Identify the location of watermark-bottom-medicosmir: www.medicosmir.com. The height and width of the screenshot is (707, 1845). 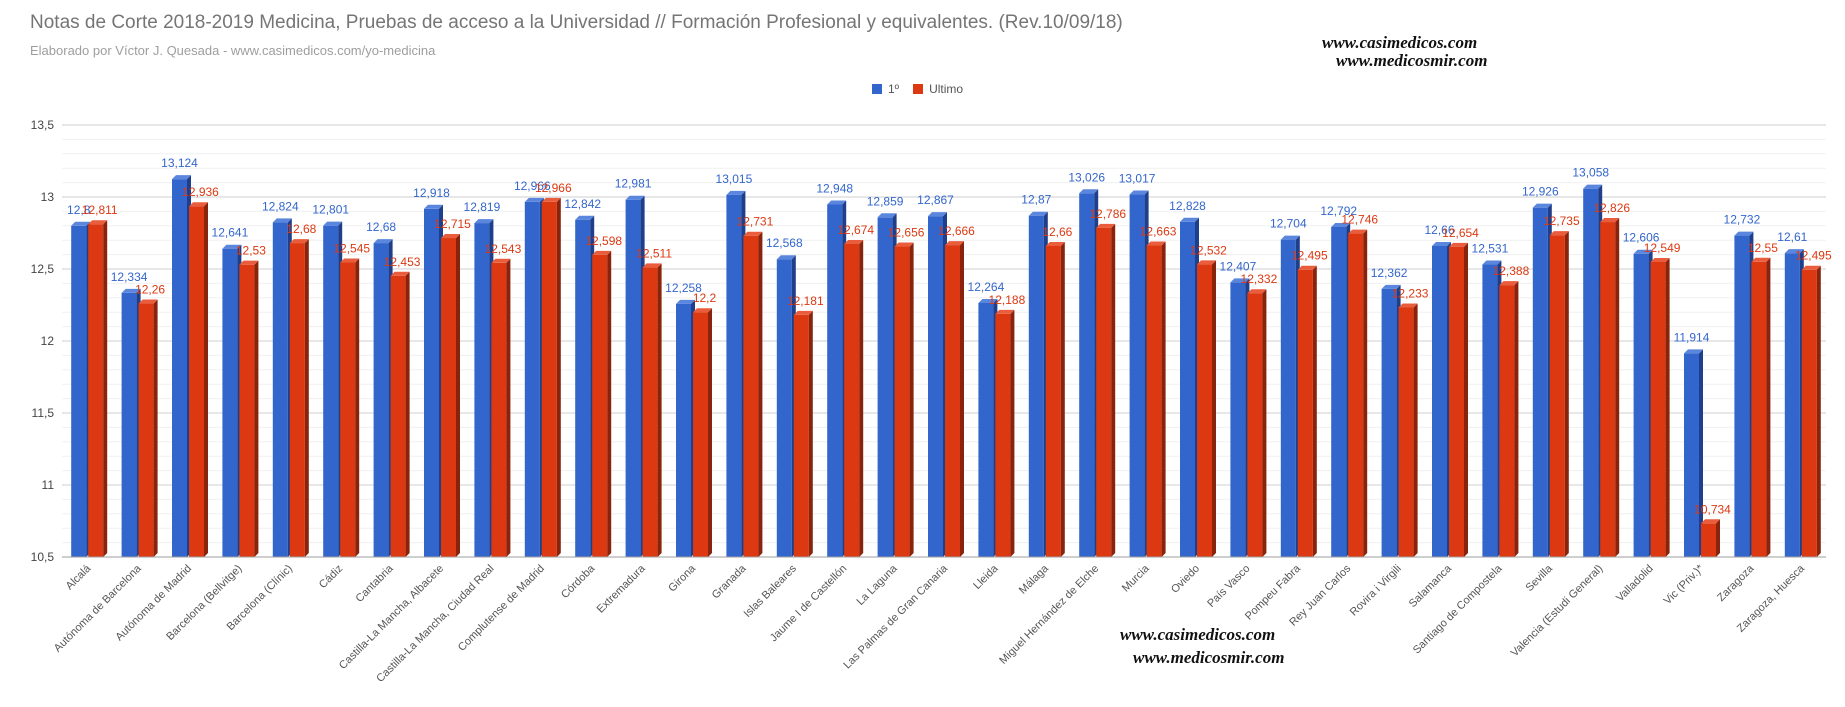
(1209, 657).